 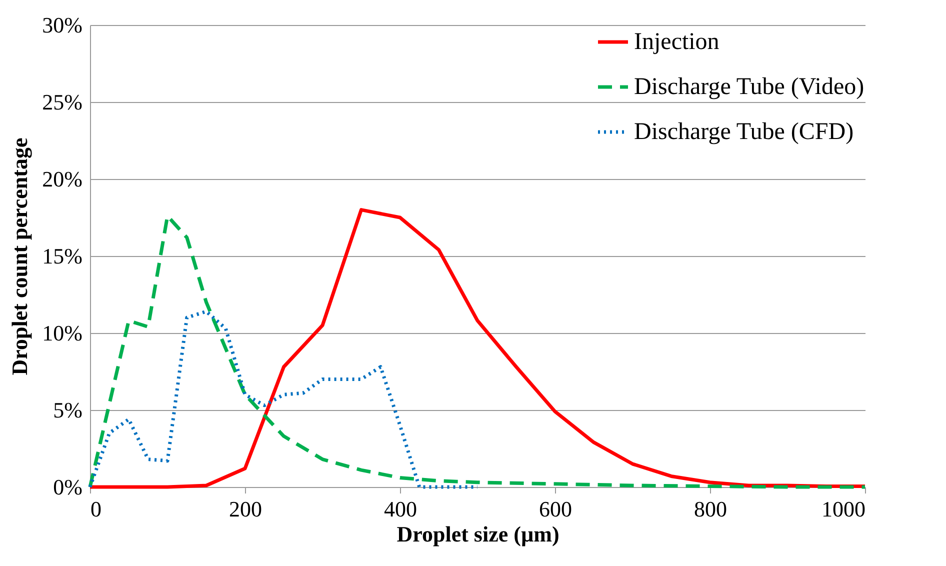 I want to click on y-tick-label: 15%, so click(x=62, y=256).